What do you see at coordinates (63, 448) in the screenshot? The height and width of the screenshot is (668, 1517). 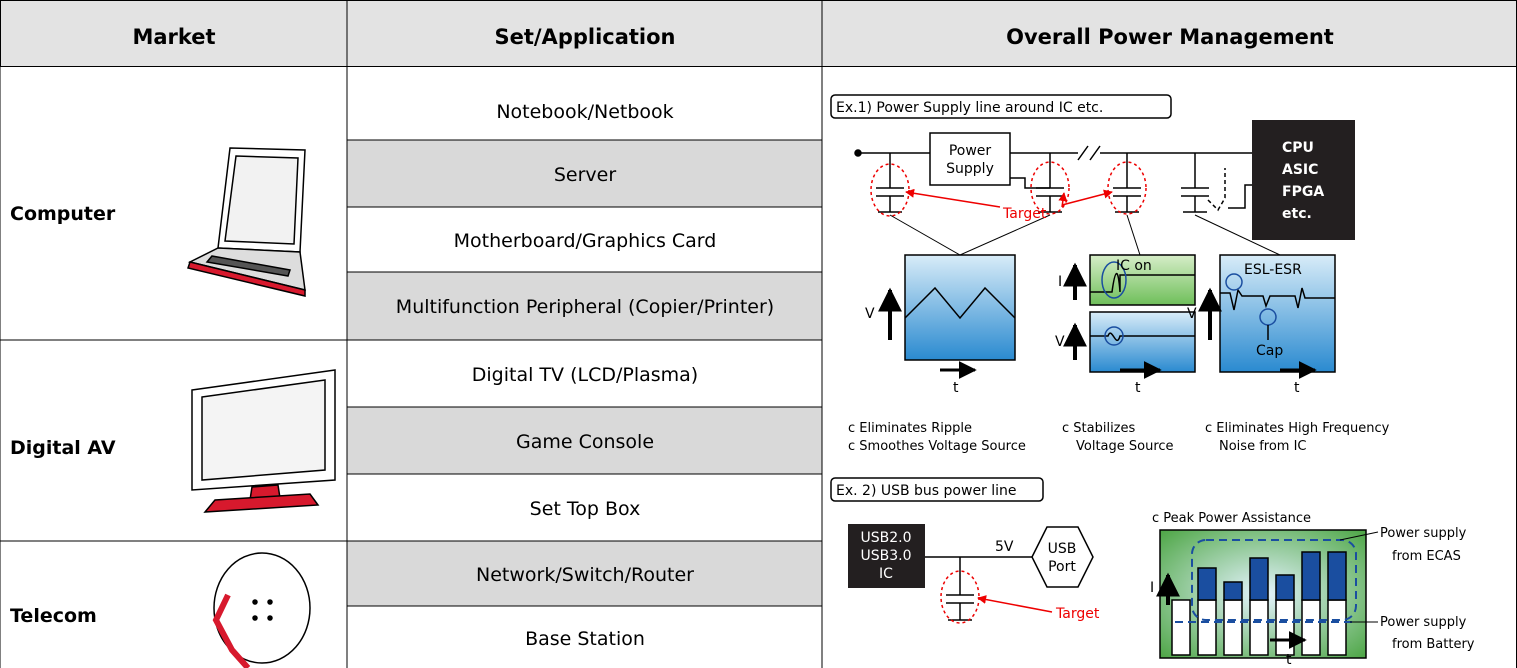 I see `market: Digital AV` at bounding box center [63, 448].